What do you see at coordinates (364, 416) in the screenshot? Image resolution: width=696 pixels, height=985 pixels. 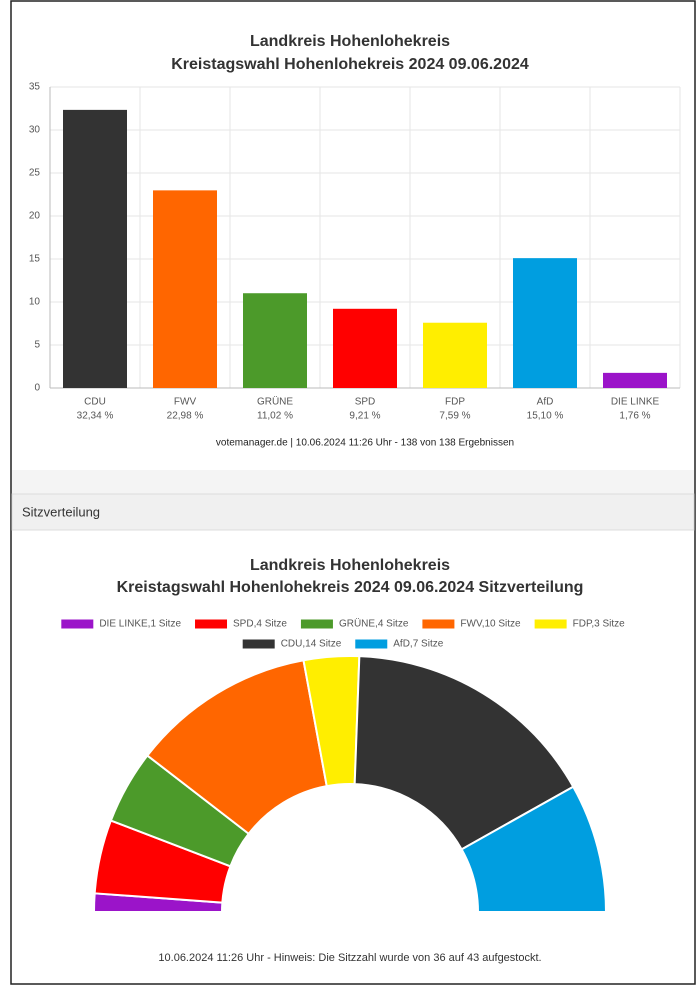 I see `value-label: 9,21 %` at bounding box center [364, 416].